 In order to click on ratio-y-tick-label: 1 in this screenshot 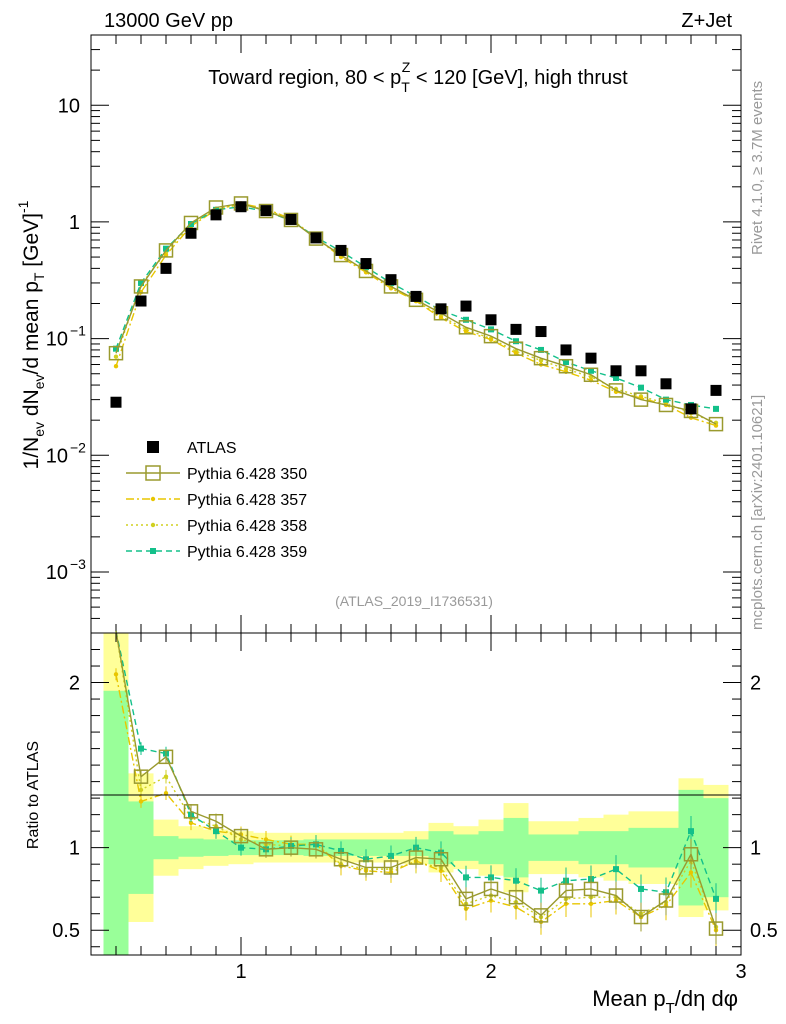, I will do `click(74, 849)`.